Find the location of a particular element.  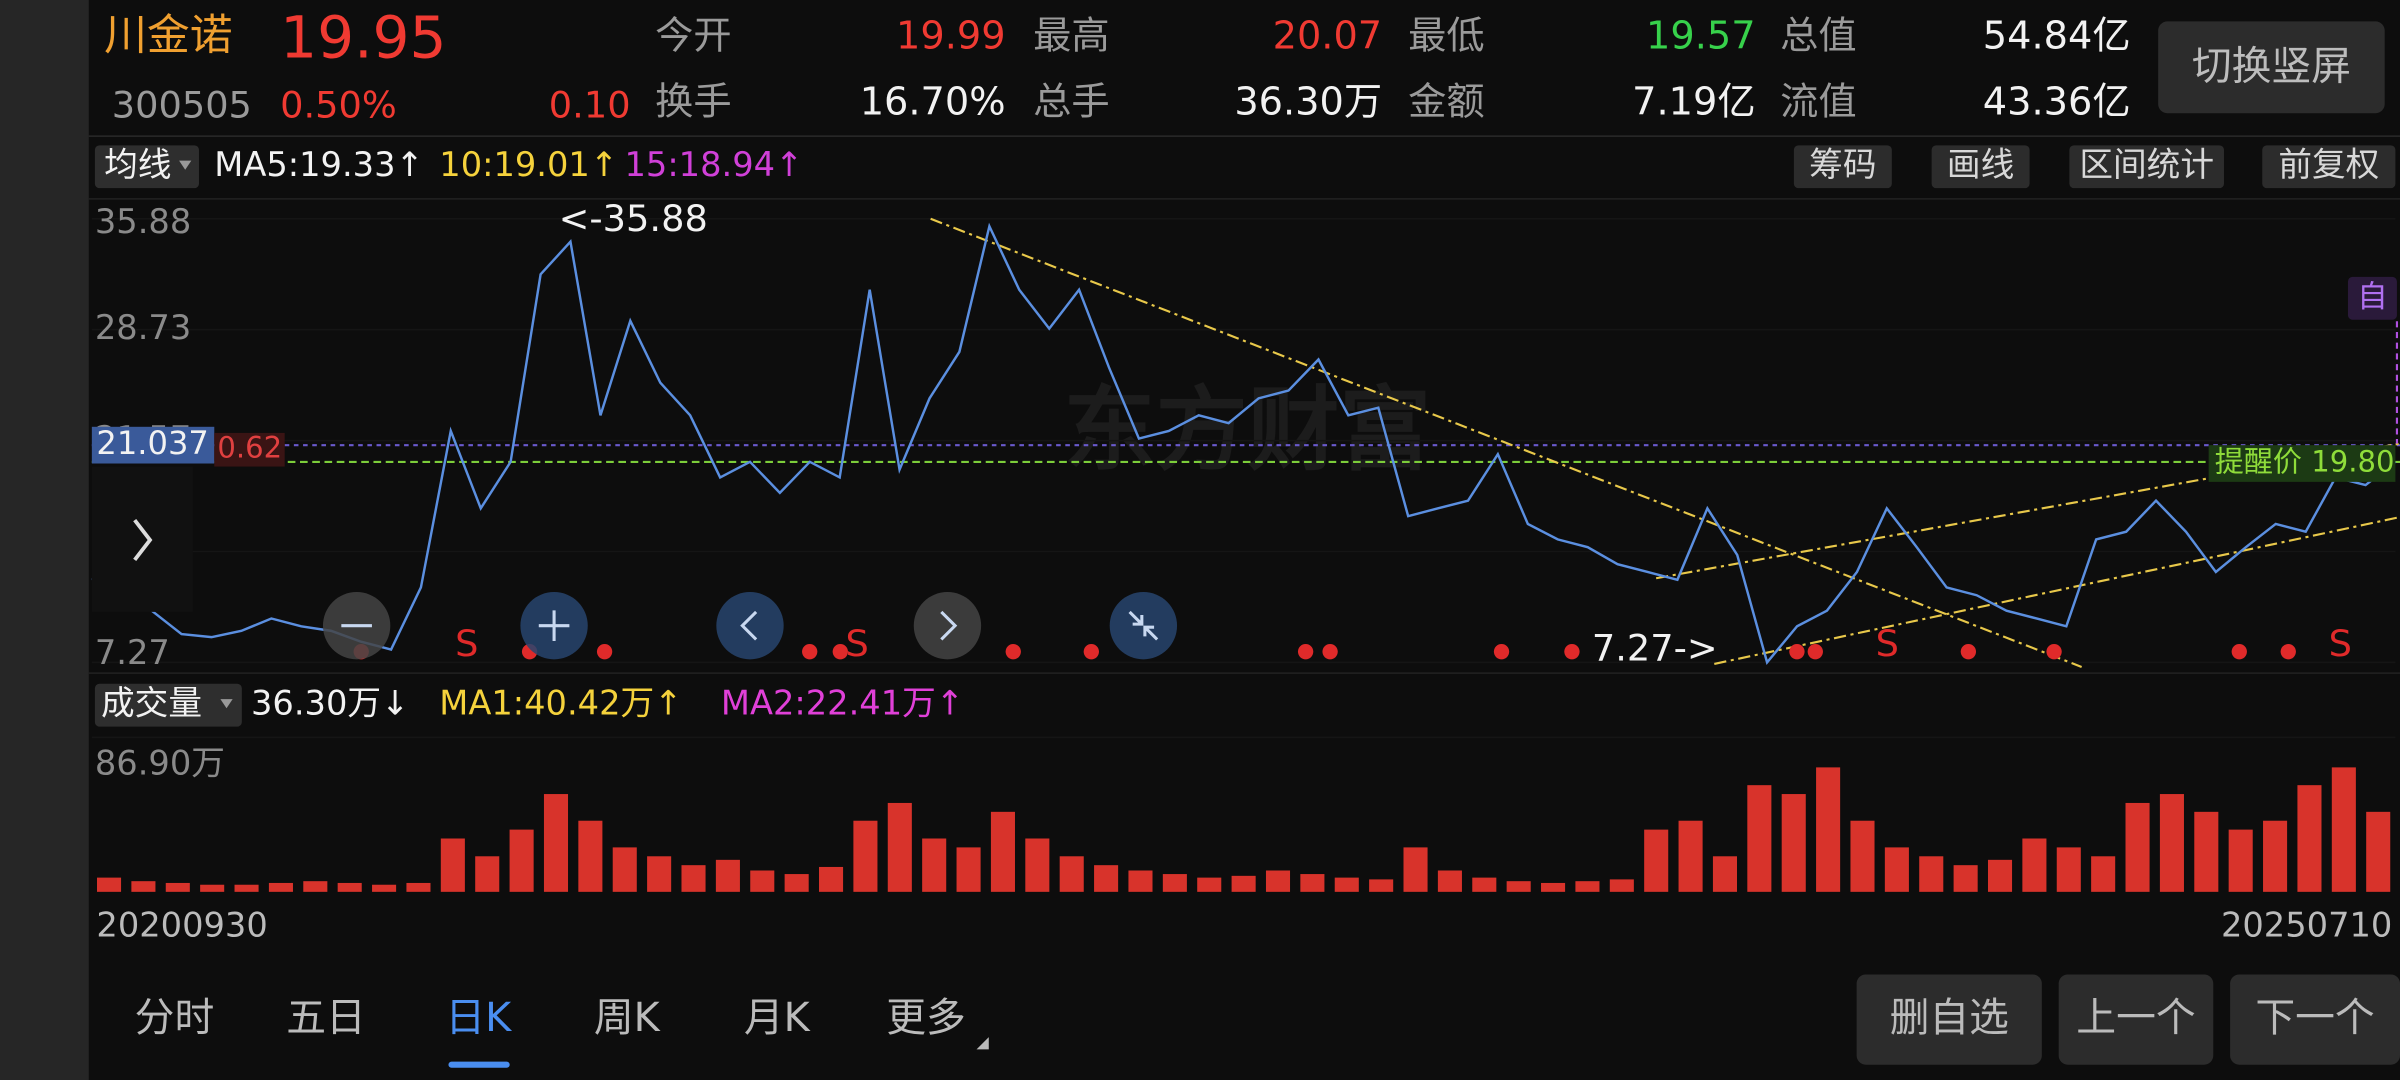

watermark: 东方财富 is located at coordinates (1247, 429).